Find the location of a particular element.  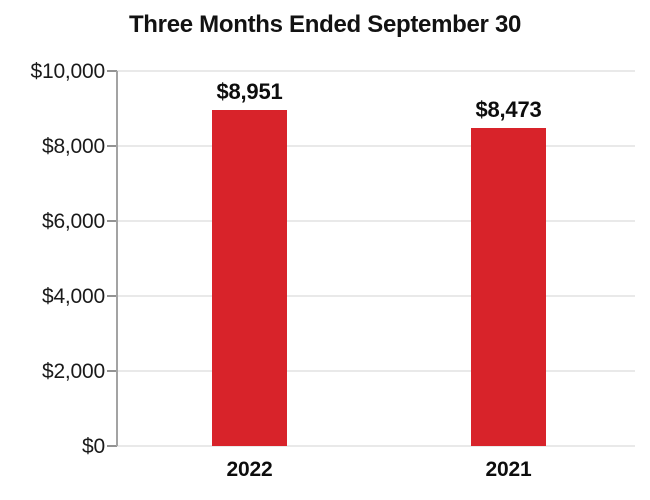

y-axis-label: $10,000 is located at coordinates (67, 71).